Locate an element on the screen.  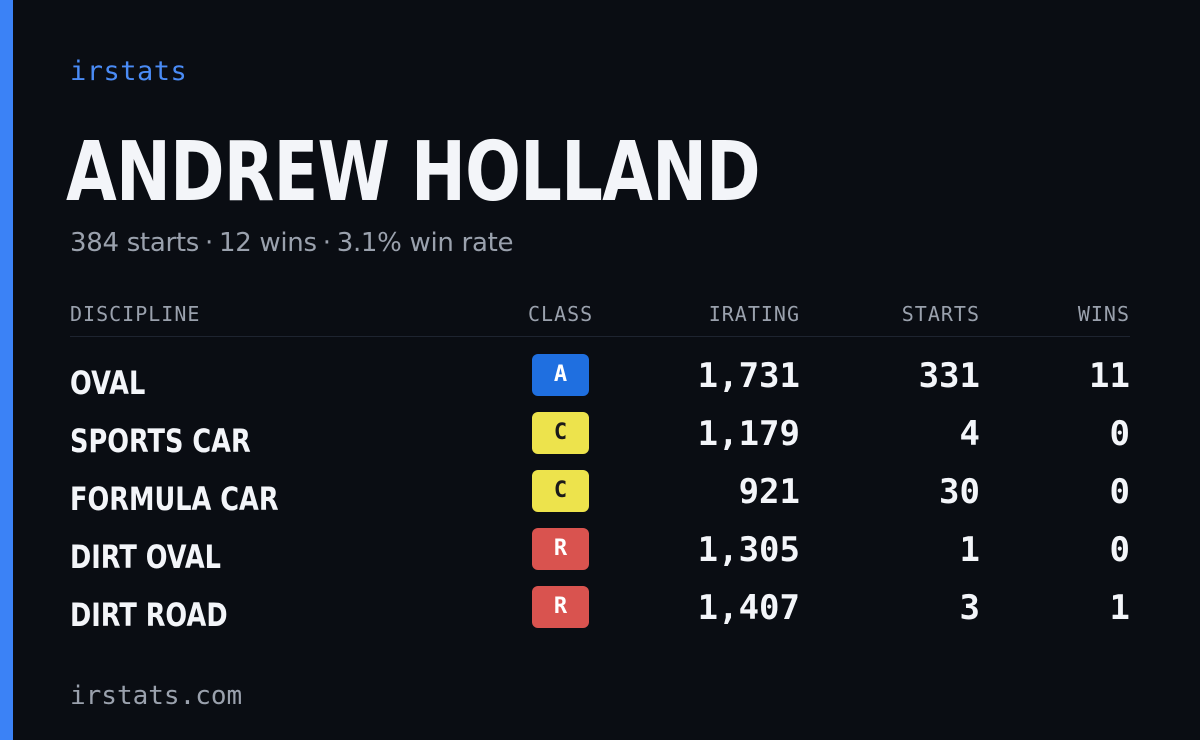
wins-value: 1 is located at coordinates (1119, 608).